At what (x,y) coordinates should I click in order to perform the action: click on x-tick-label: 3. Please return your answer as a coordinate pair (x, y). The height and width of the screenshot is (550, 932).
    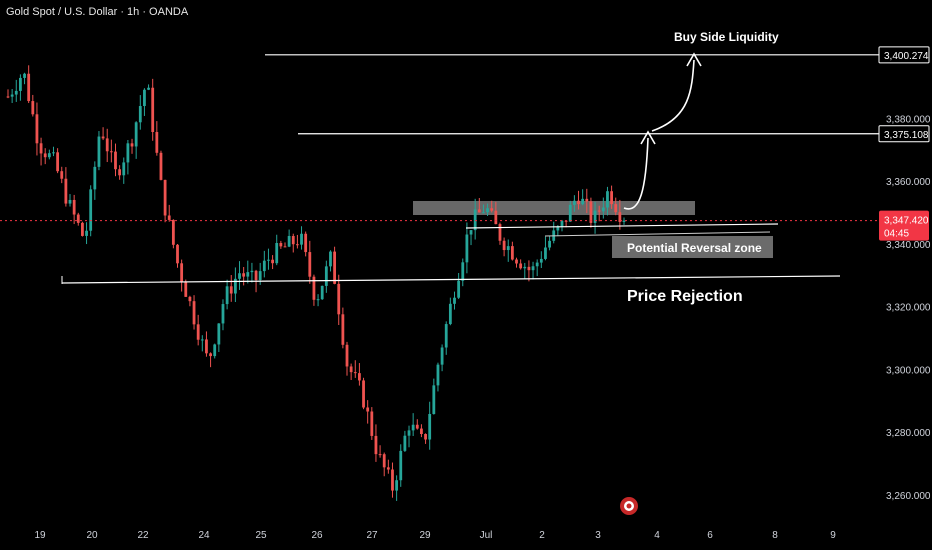
    Looking at the image, I should click on (598, 535).